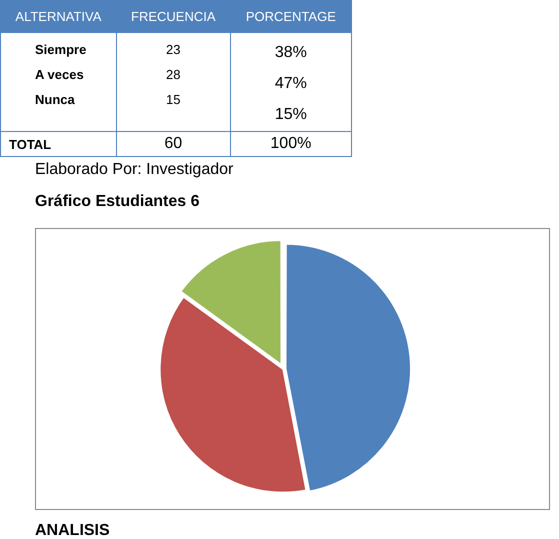 The image size is (559, 539). What do you see at coordinates (173, 16) in the screenshot?
I see `text: FRECUENCIA` at bounding box center [173, 16].